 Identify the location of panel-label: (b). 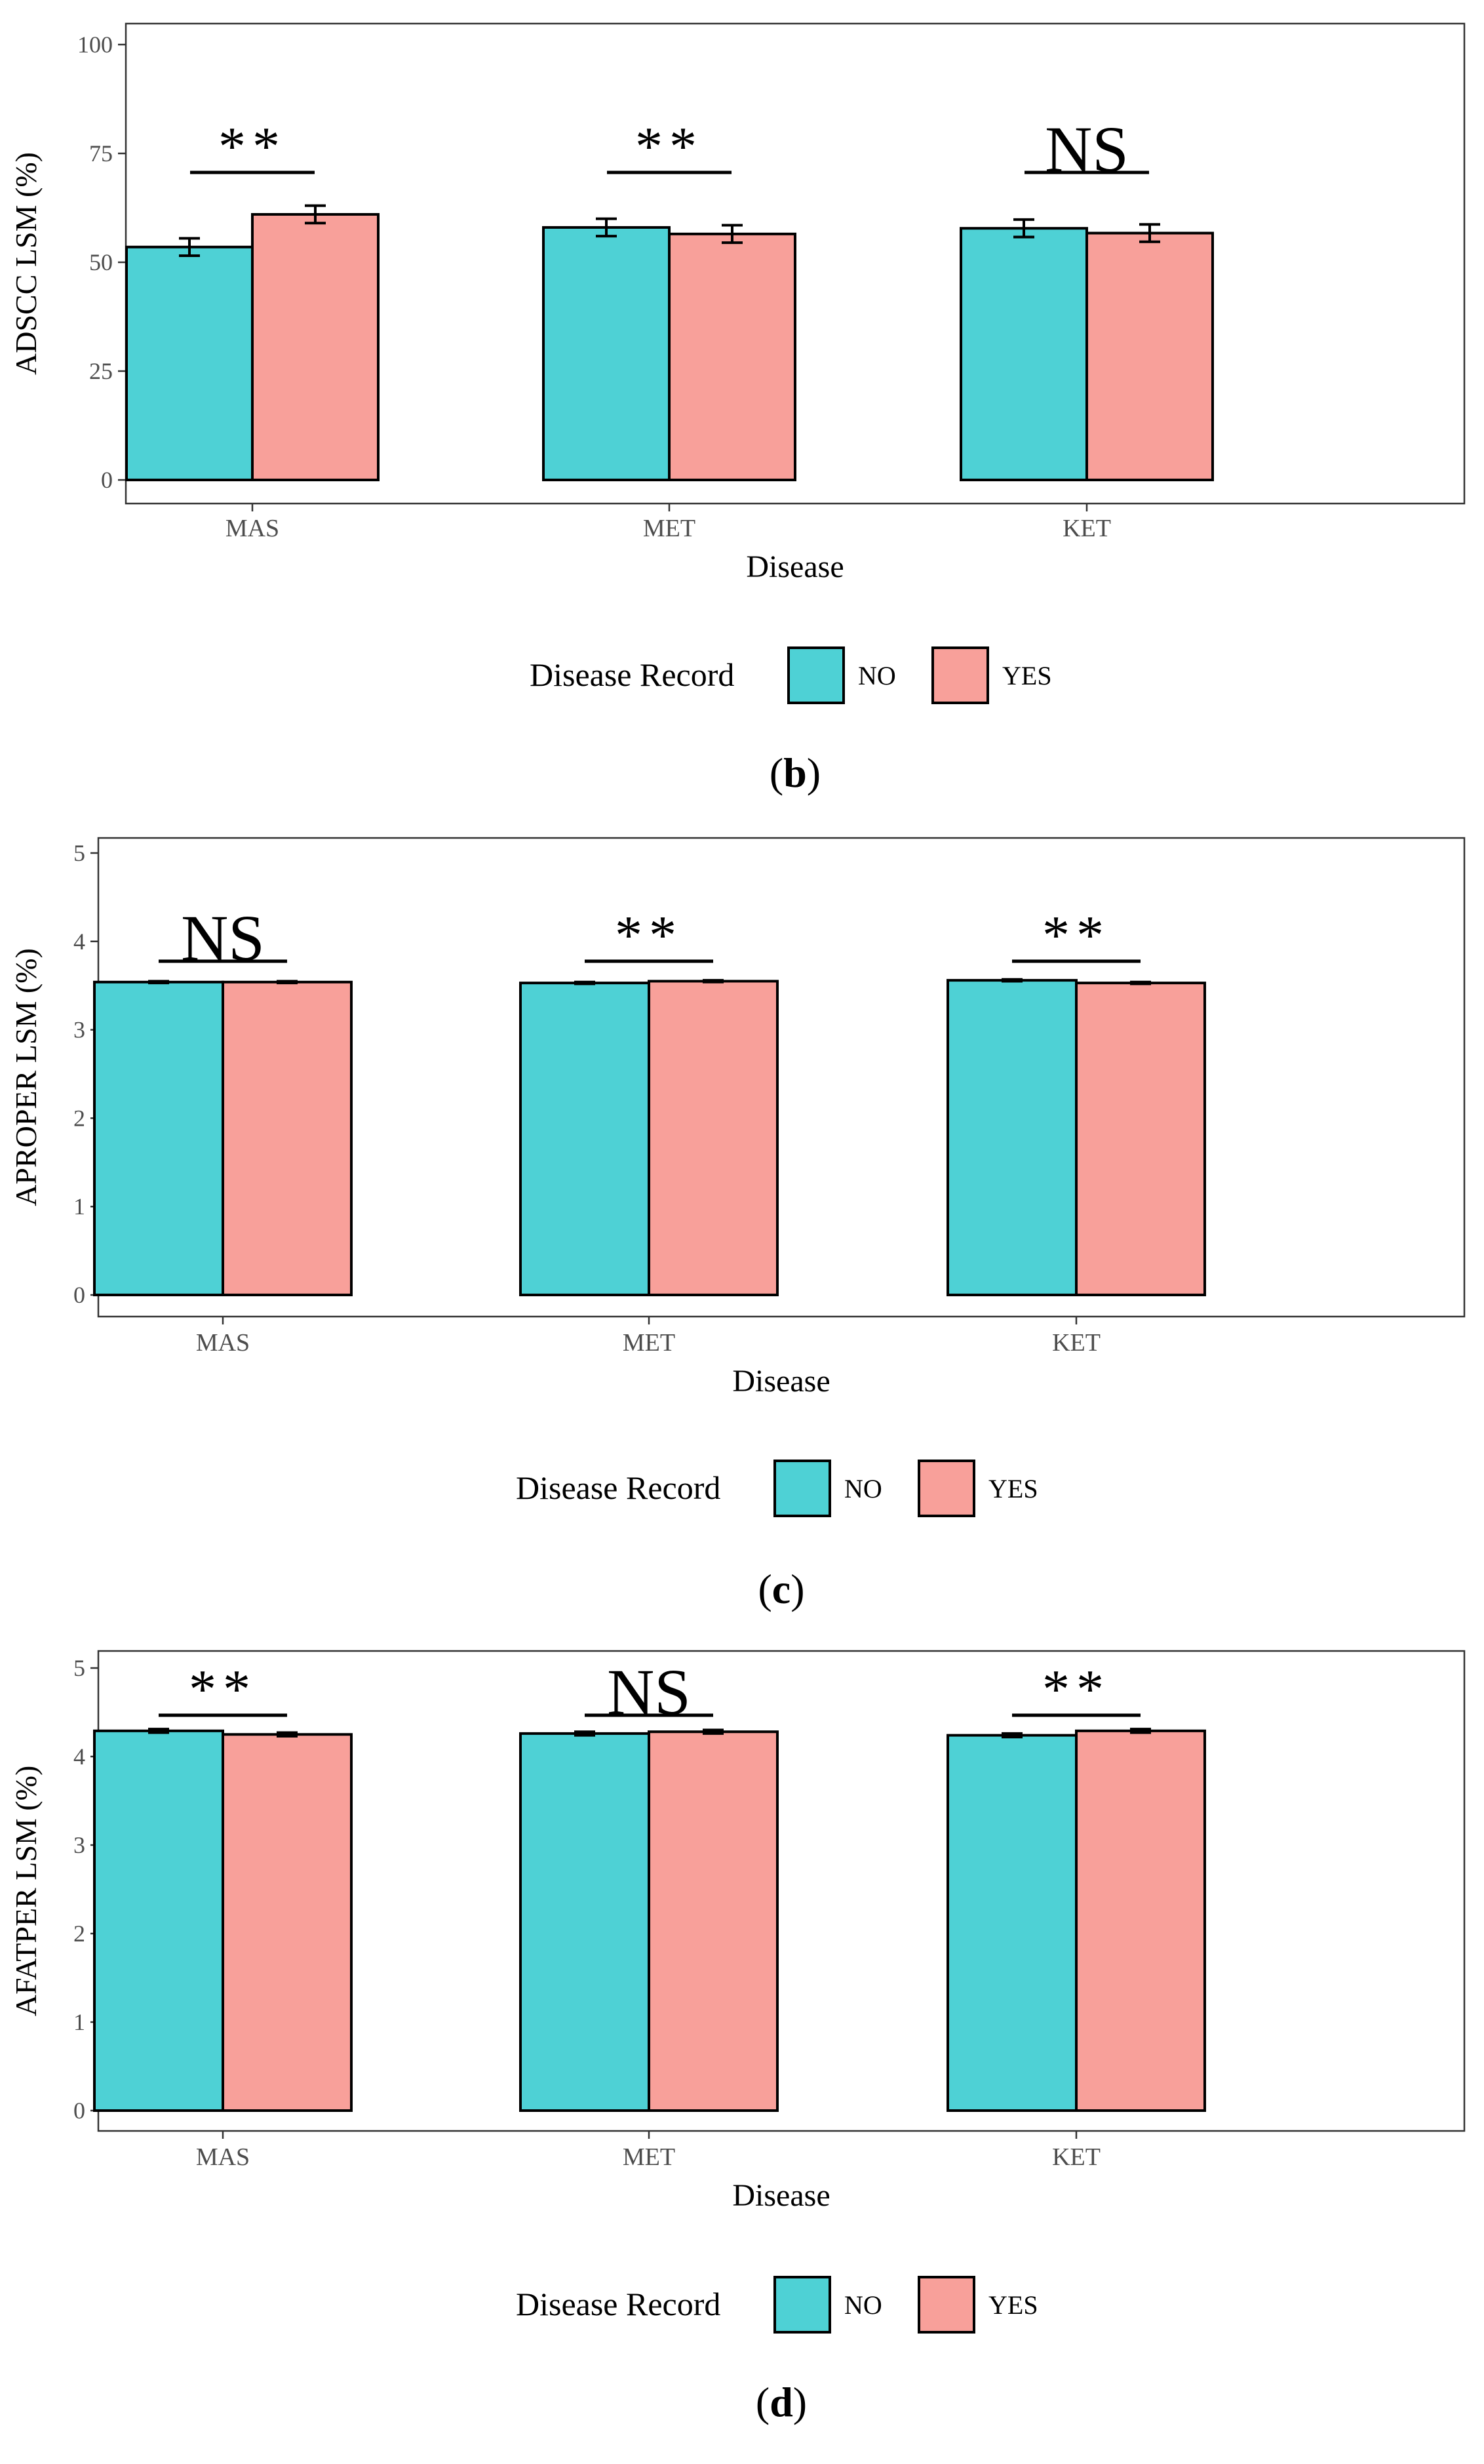
(795, 772).